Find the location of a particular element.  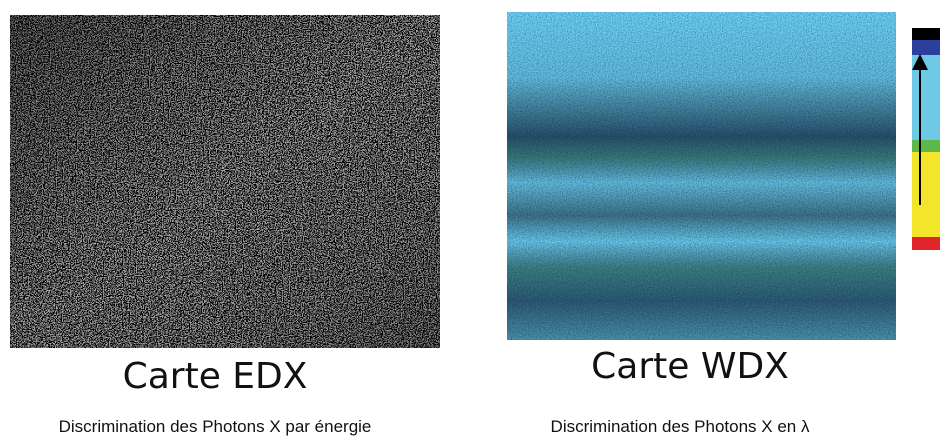

panel-caption: Discrimination des Photons X par énergie is located at coordinates (215, 426).